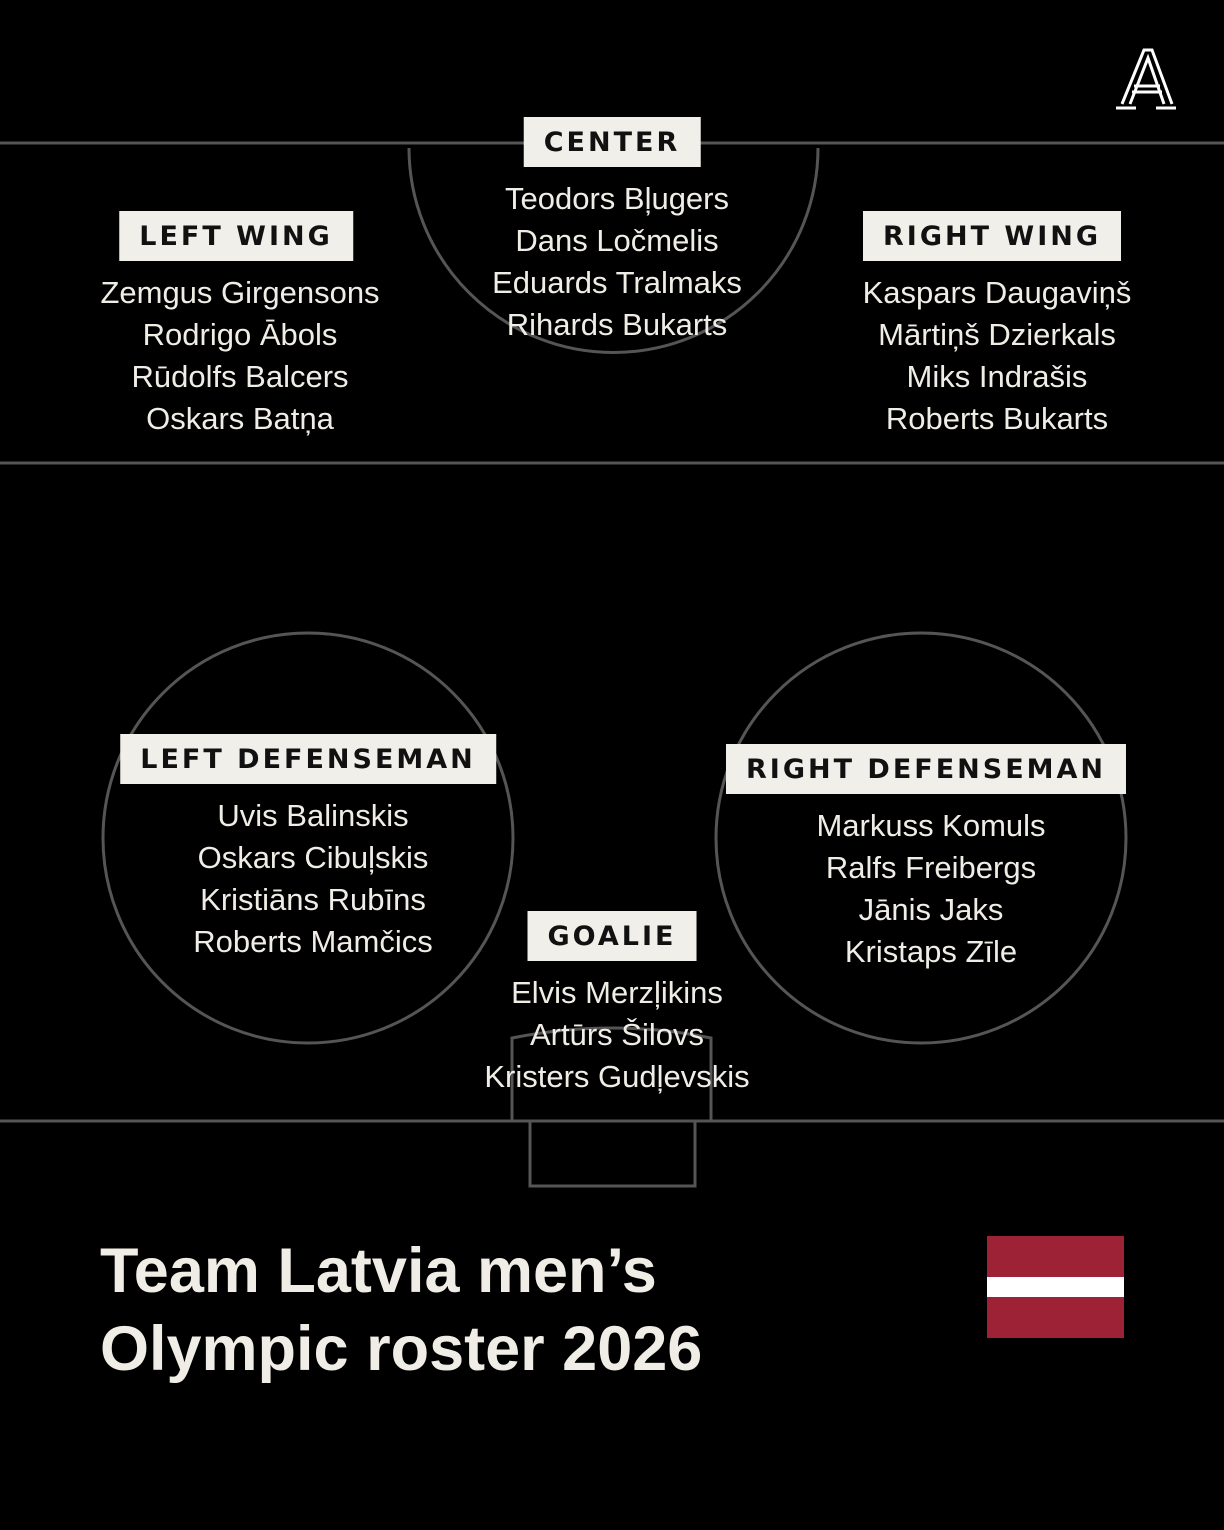  Describe the element at coordinates (617, 282) in the screenshot. I see `player-name: Eduards Tralmaks` at that location.